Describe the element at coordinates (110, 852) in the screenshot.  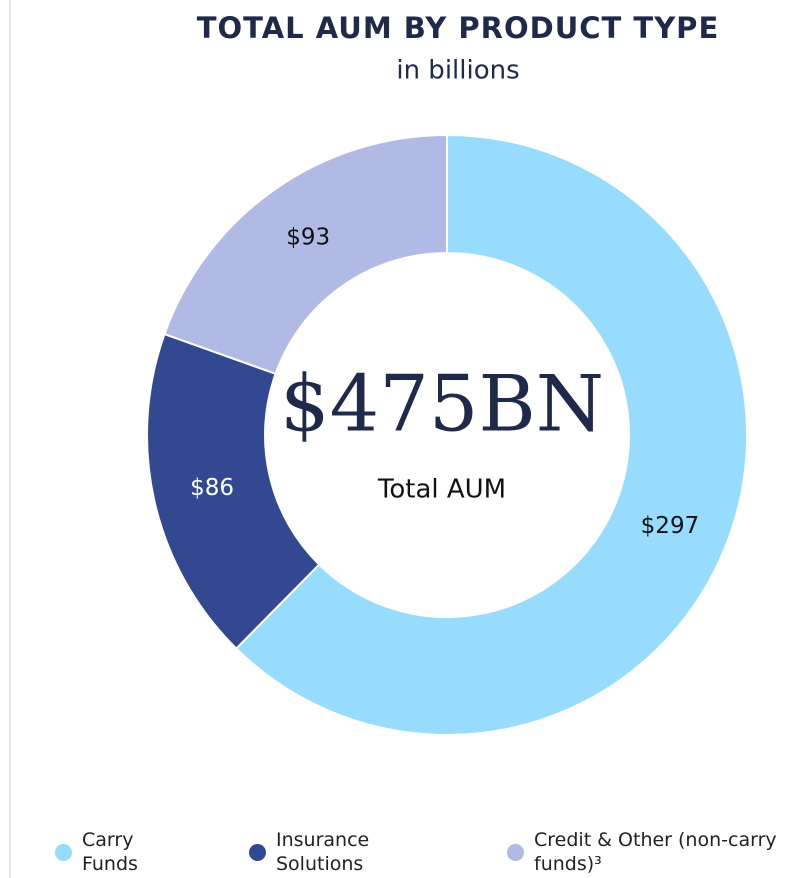
I see `legend-label: Carry Funds` at that location.